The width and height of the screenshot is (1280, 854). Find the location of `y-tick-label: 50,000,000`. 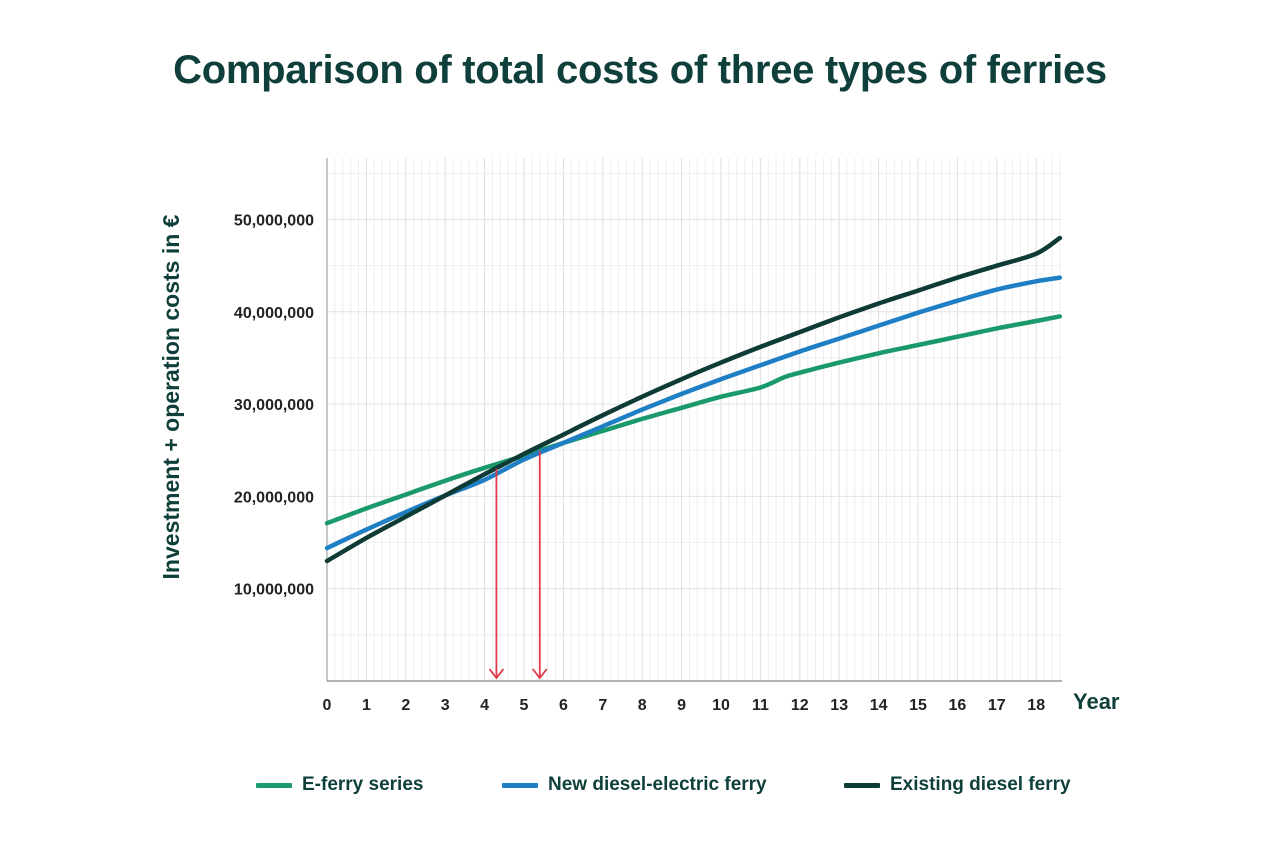

y-tick-label: 50,000,000 is located at coordinates (274, 221).